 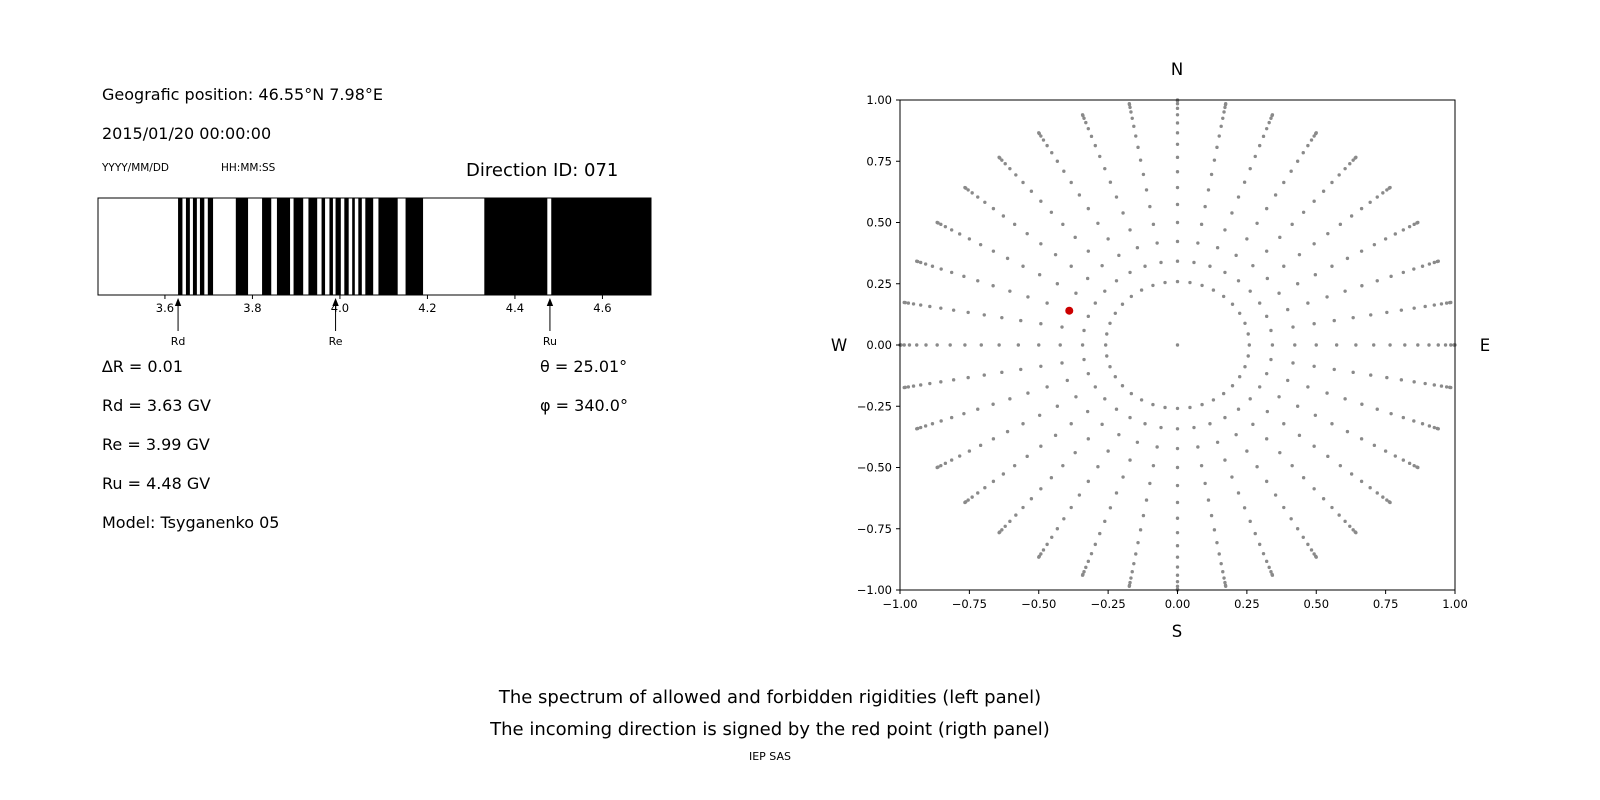 What do you see at coordinates (191, 522) in the screenshot?
I see `model-label: Model: Tsyganenko 05` at bounding box center [191, 522].